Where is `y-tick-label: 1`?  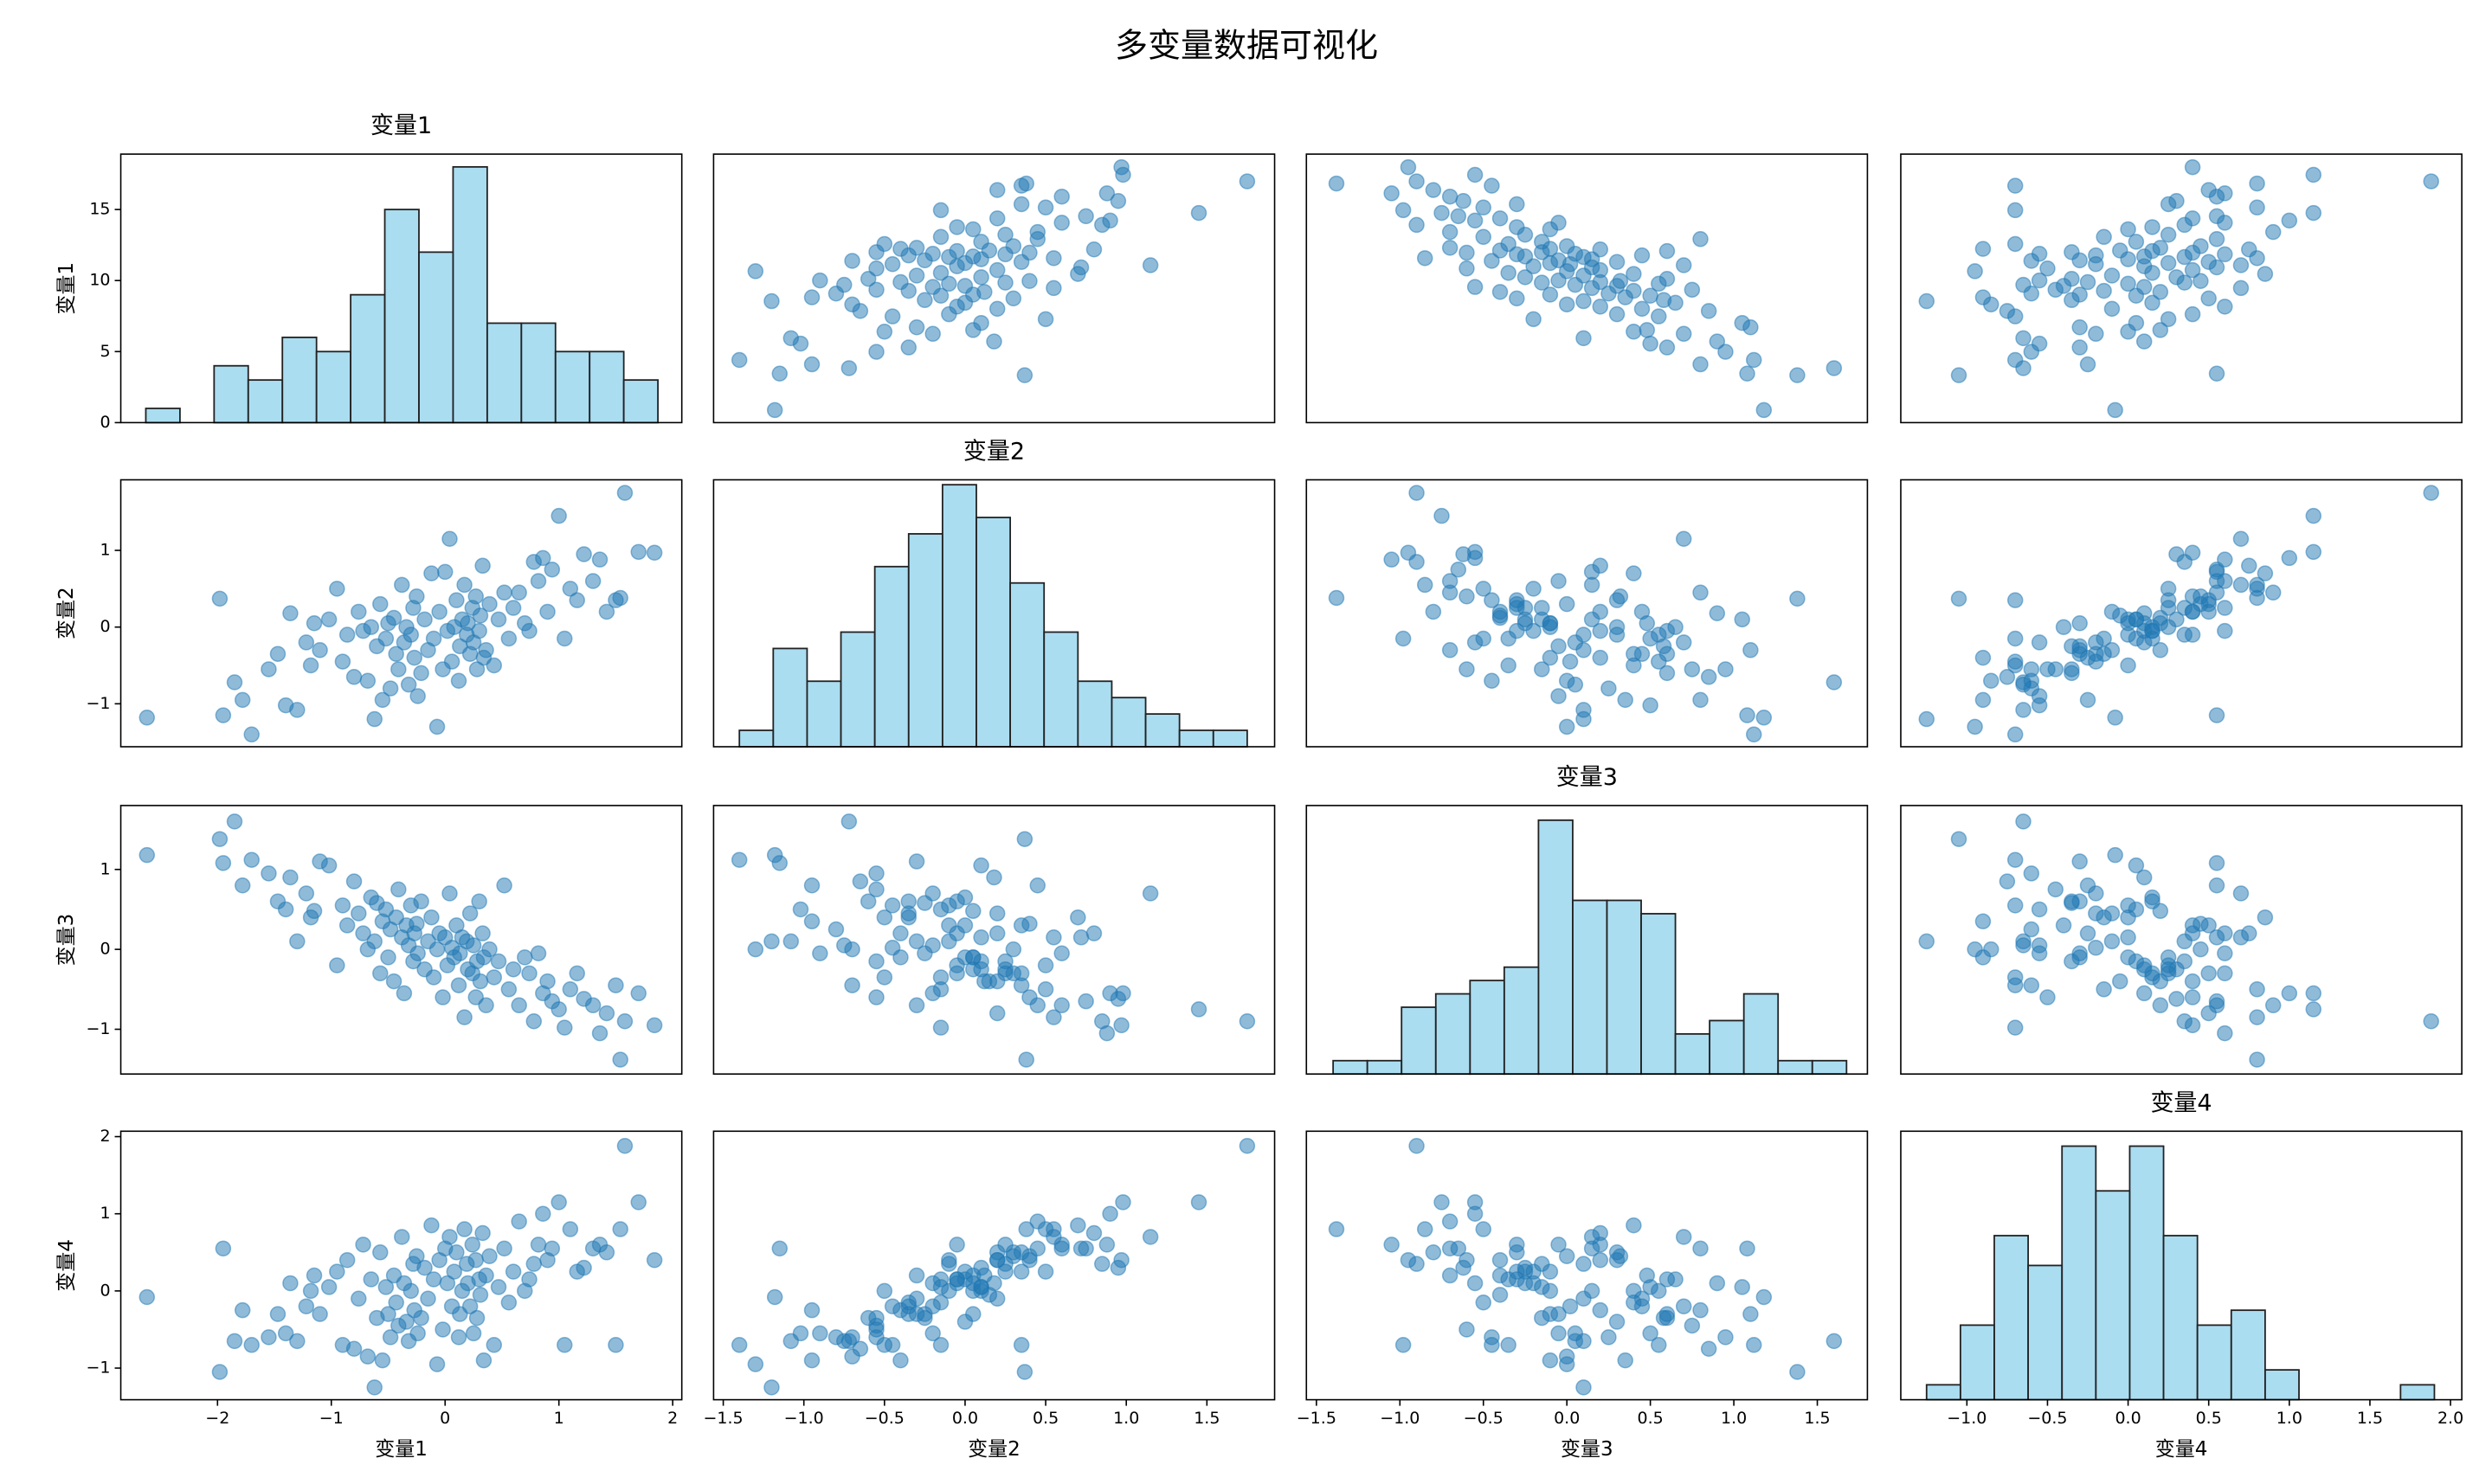
y-tick-label: 1 is located at coordinates (105, 1214).